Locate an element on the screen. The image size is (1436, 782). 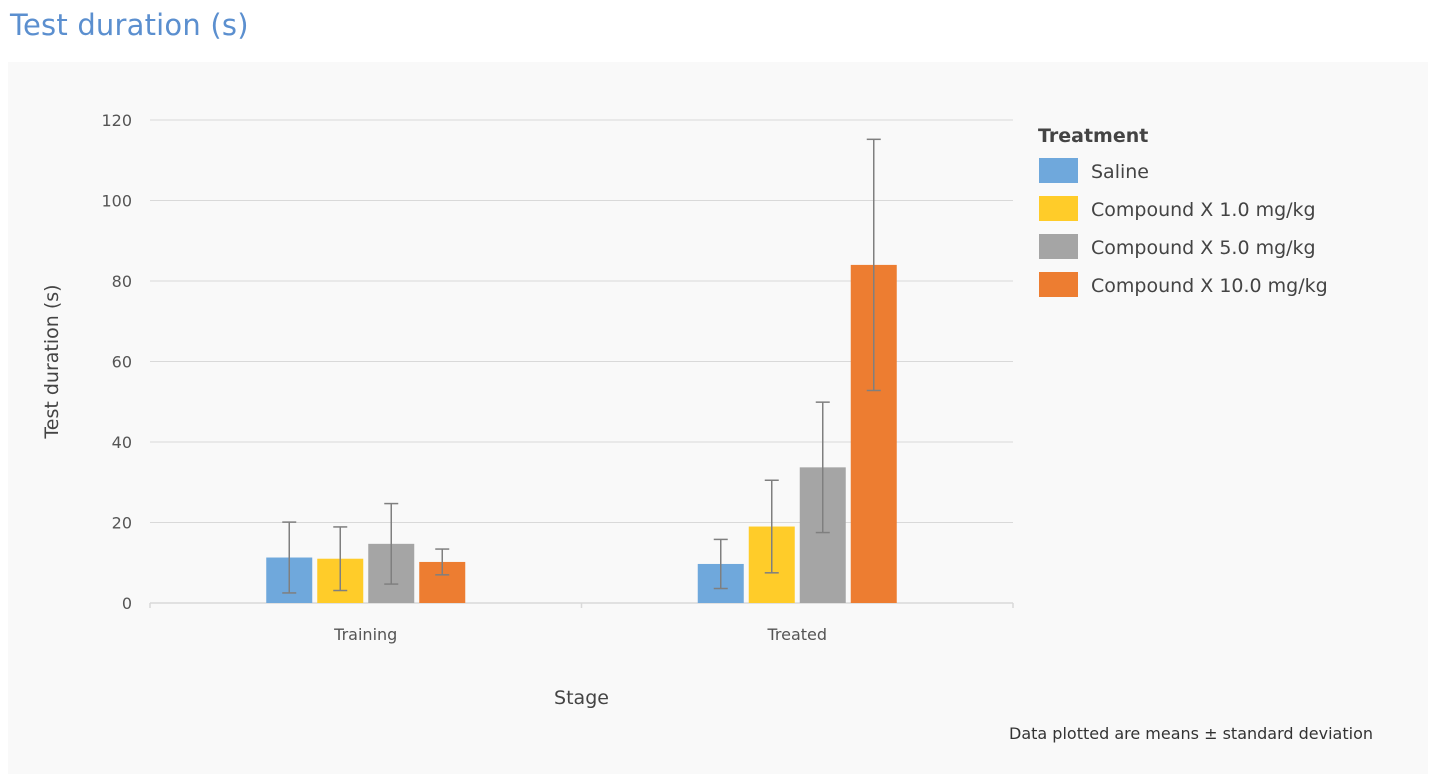
y-tick-label: 100 is located at coordinates (116, 201).